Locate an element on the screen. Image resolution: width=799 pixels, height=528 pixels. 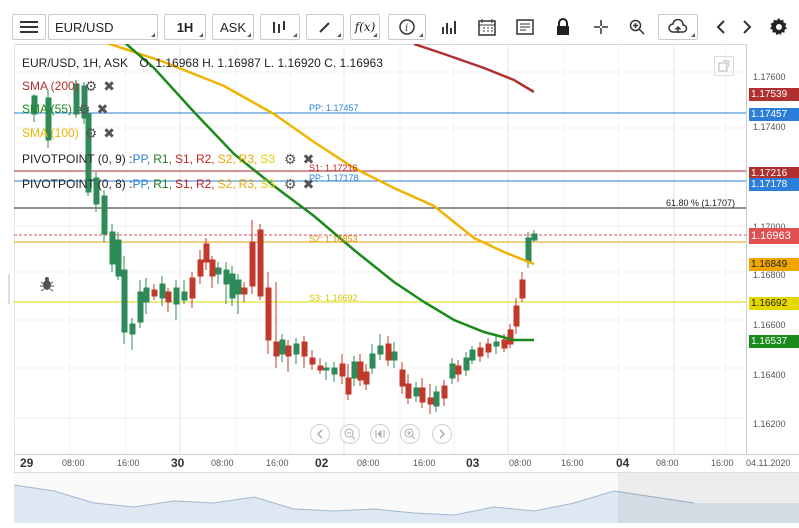
info-icon: i is located at coordinates (407, 27).